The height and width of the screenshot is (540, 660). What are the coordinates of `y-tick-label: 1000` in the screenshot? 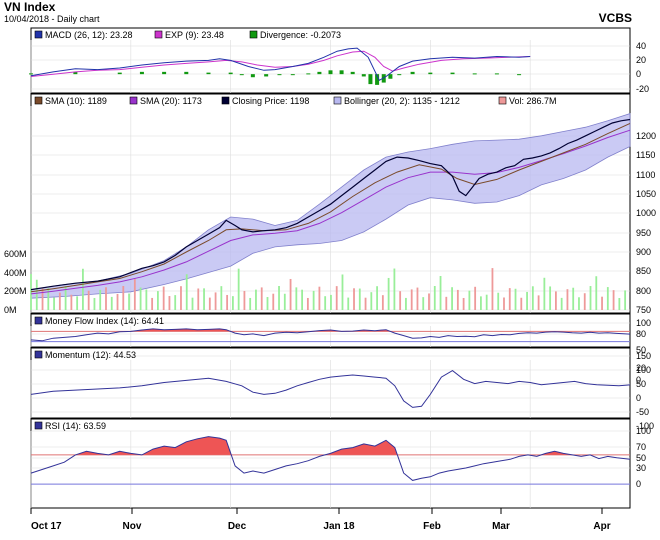 It's located at (646, 213).